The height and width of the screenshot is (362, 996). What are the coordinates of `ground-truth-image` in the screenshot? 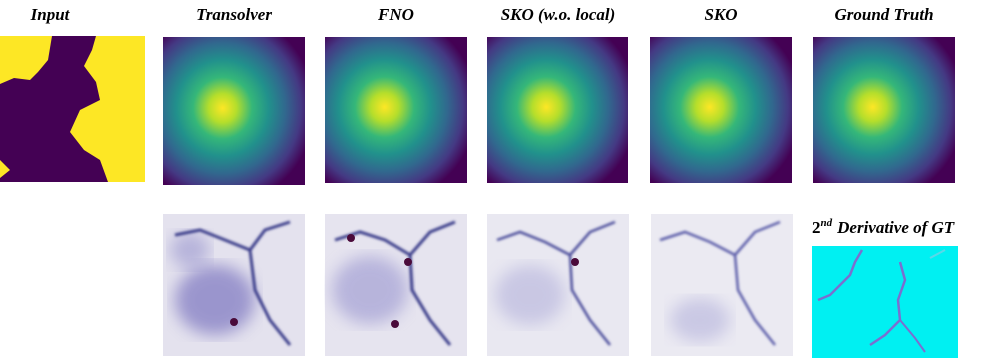 It's located at (884, 110).